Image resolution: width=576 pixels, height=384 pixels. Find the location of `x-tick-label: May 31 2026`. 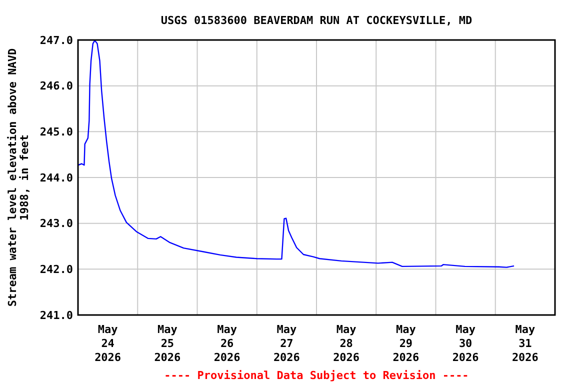

x-tick-label: May 31 2026 is located at coordinates (525, 343).